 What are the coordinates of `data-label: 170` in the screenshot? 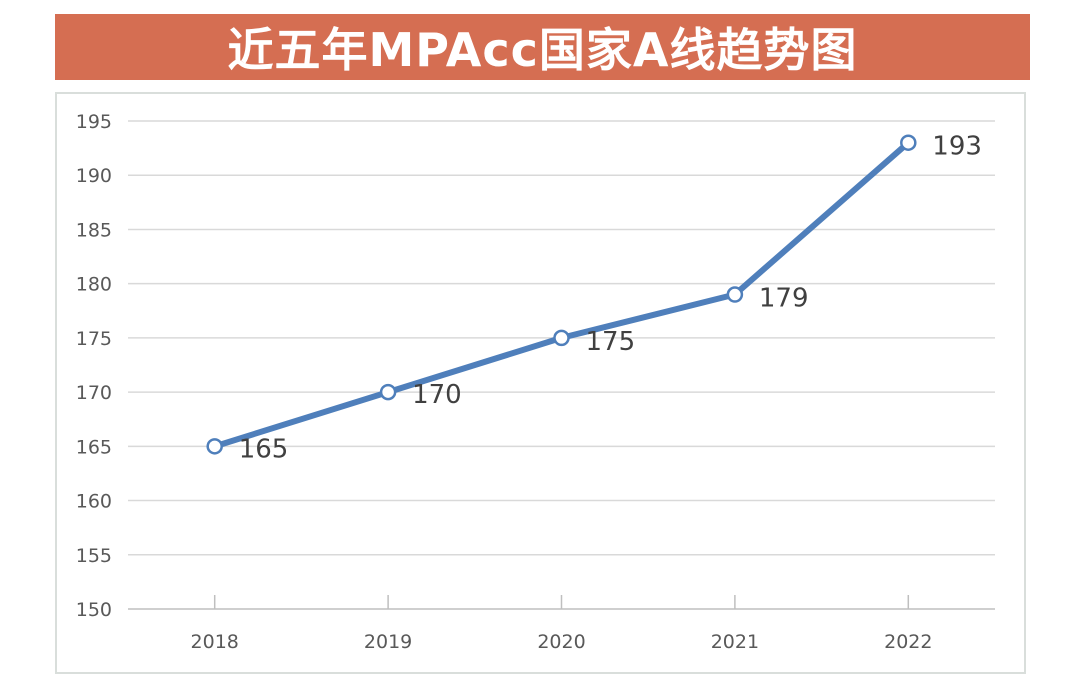 It's located at (437, 395).